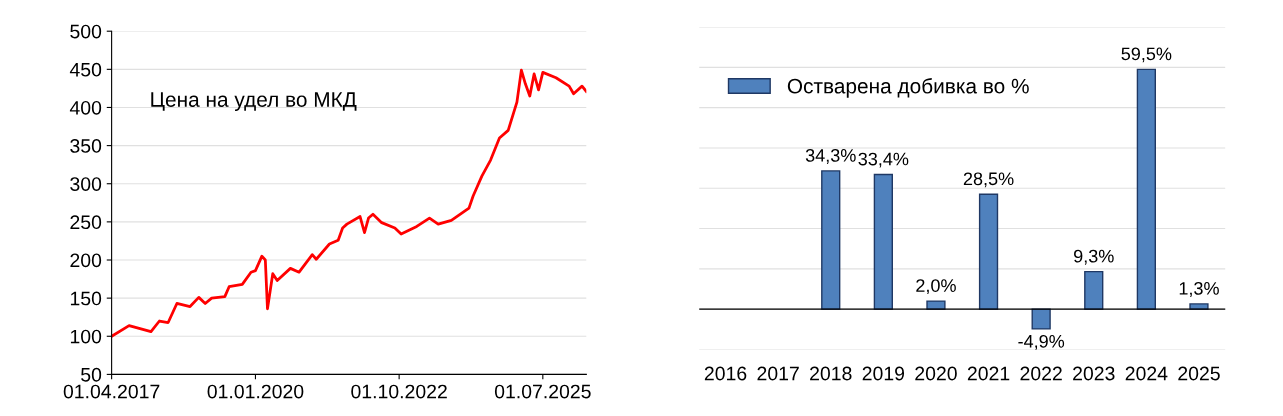 This screenshot has width=1283, height=416. I want to click on y-tick-label: 500, so click(86, 31).